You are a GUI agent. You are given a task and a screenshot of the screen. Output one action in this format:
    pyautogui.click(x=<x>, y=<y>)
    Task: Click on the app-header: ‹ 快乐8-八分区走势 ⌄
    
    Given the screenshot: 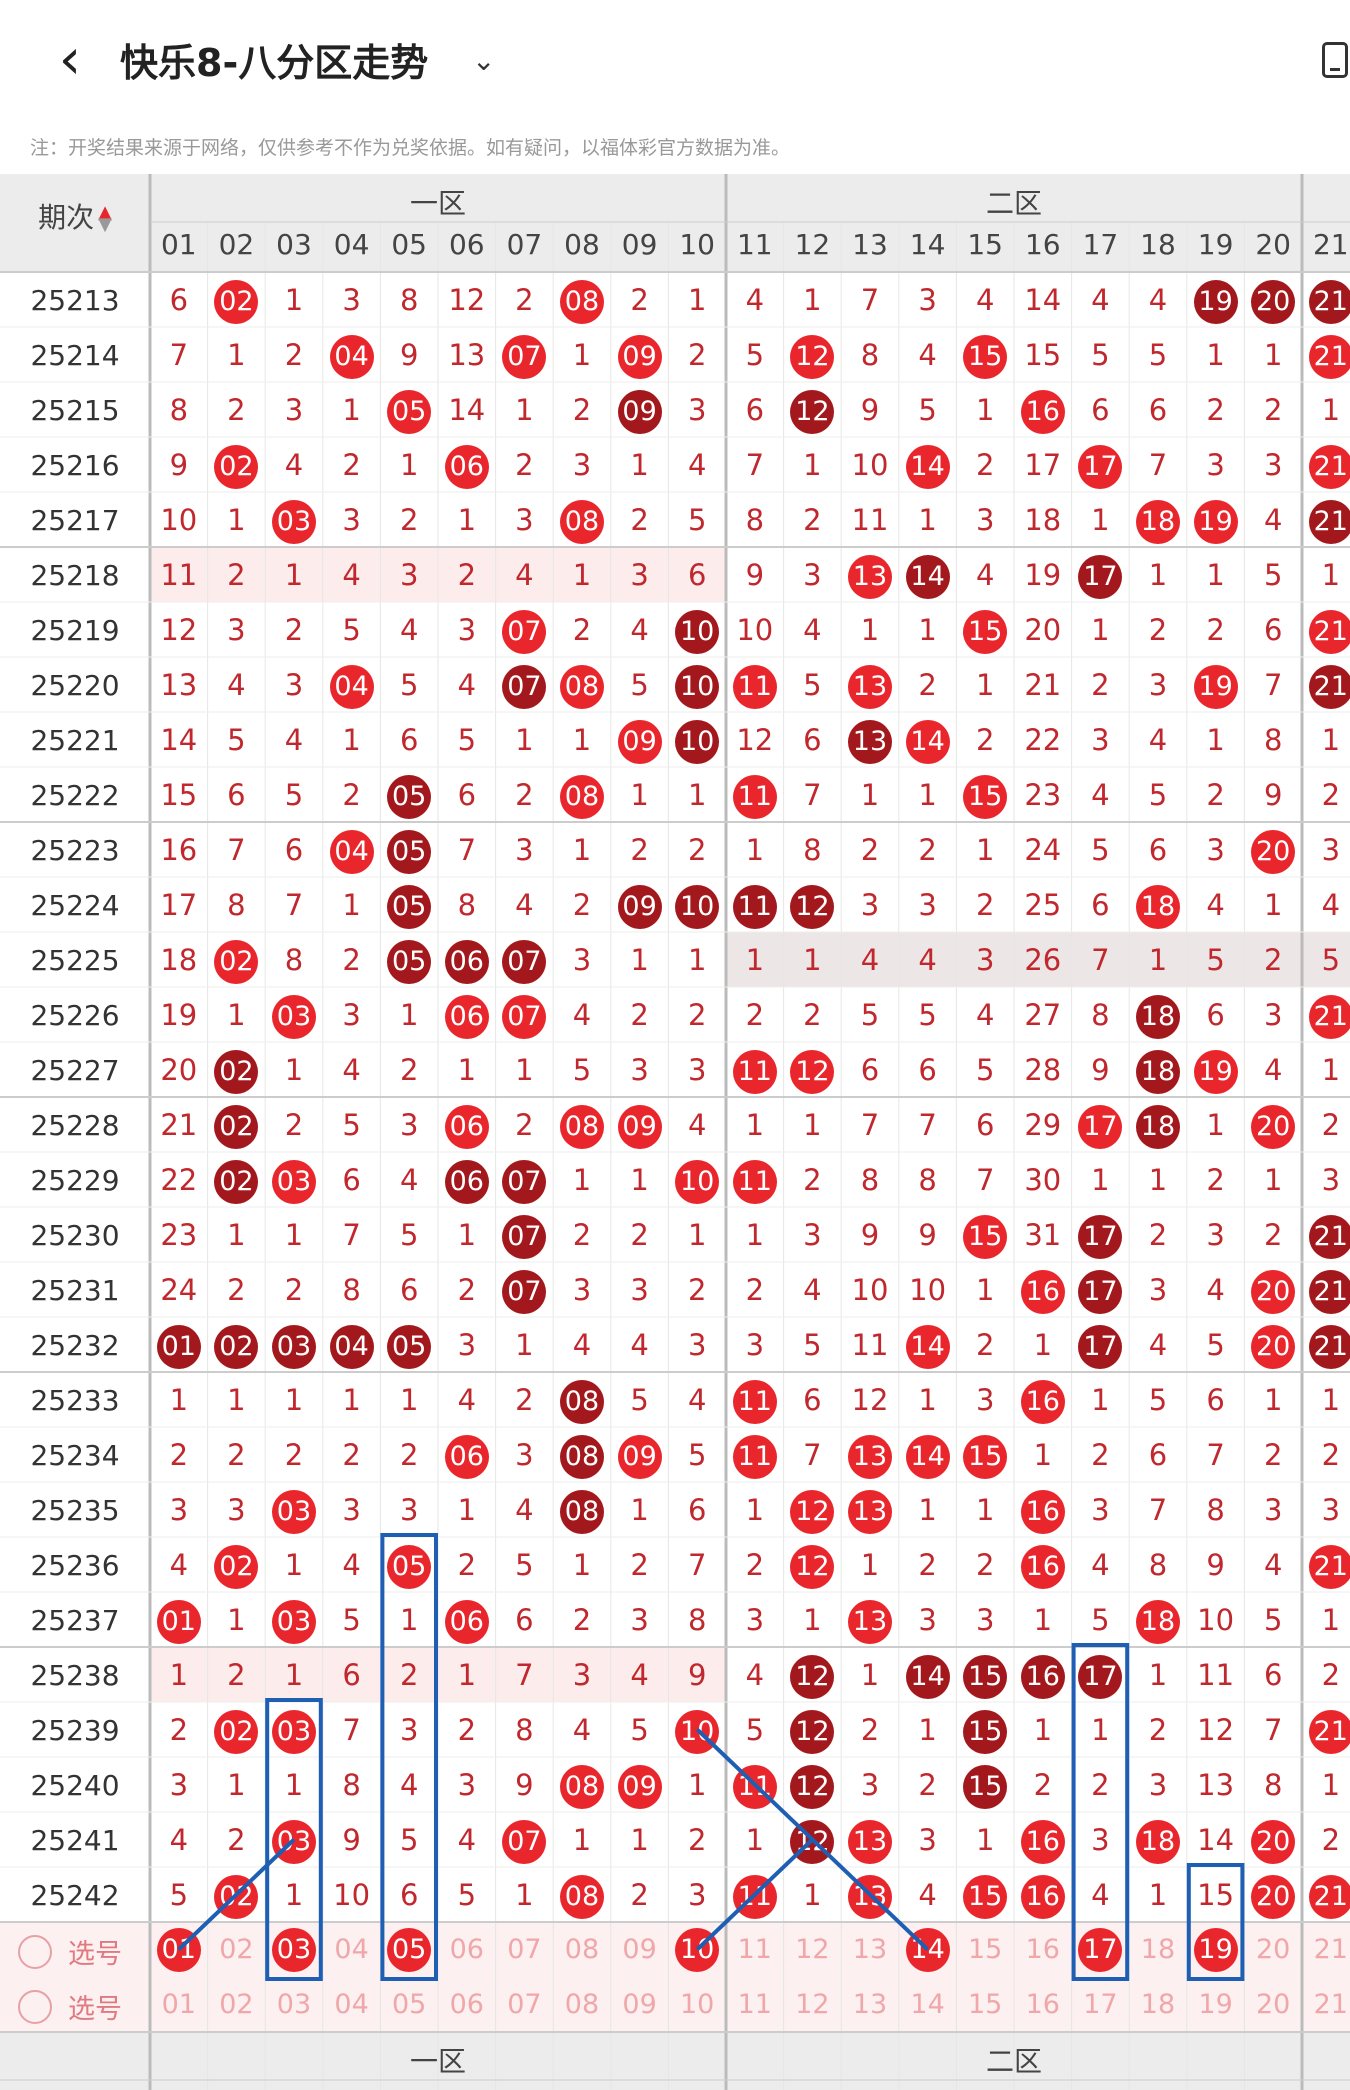 What is the action you would take?
    pyautogui.click(x=675, y=62)
    